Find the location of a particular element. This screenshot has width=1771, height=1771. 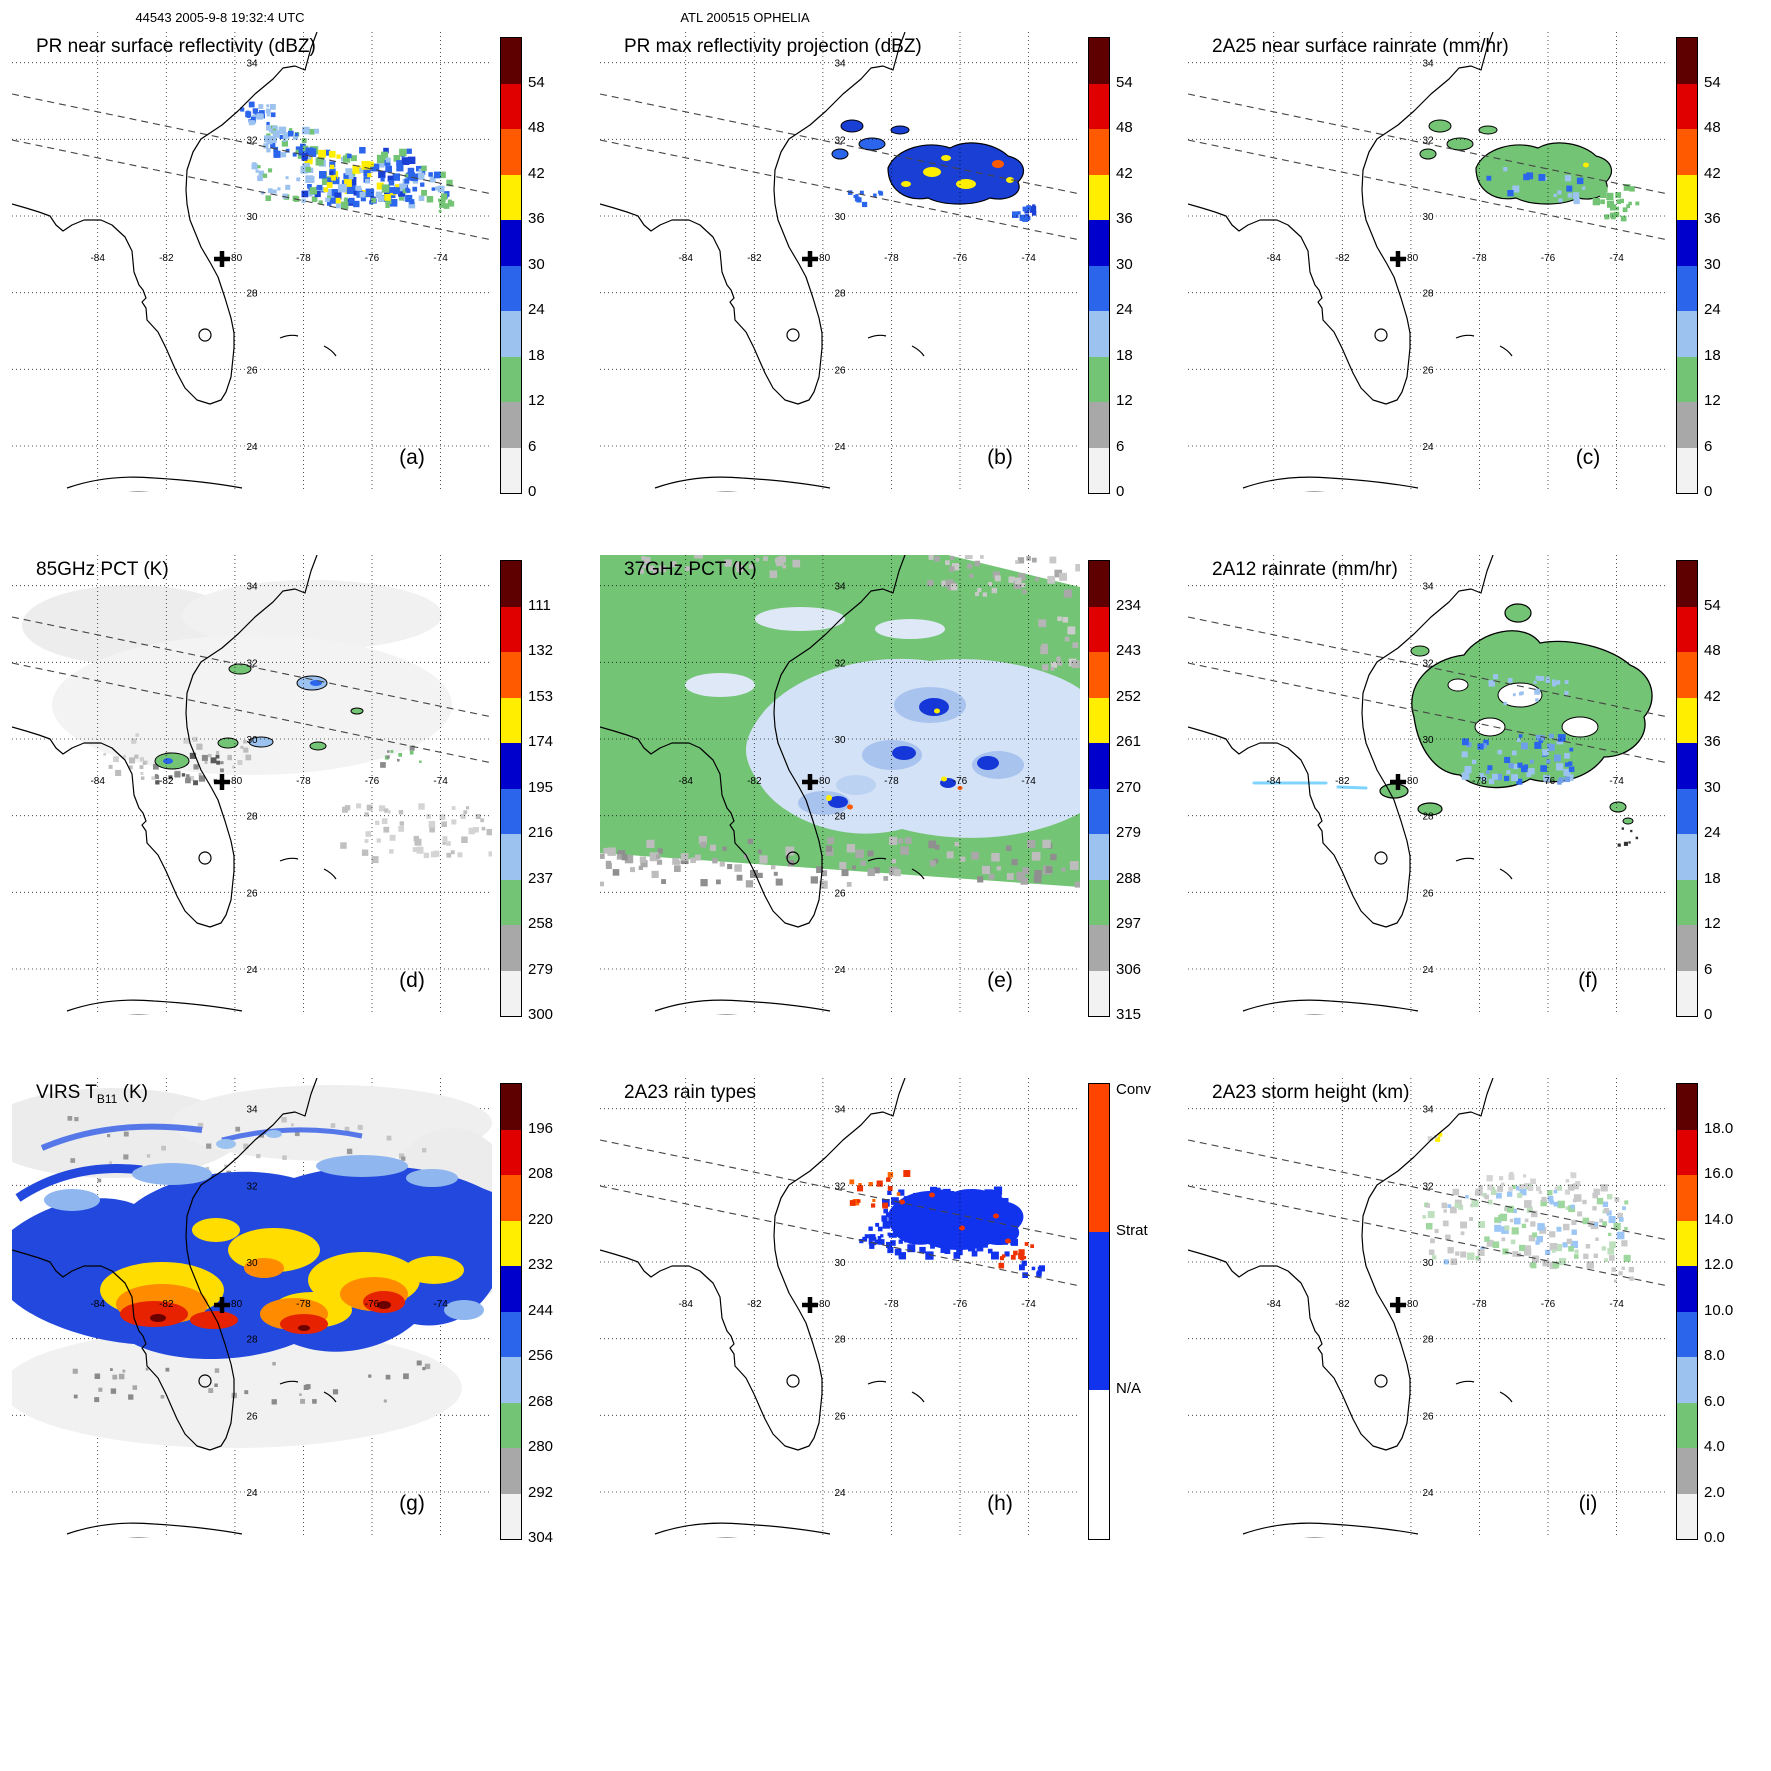

colorbar-tick-label: 174 is located at coordinates (541, 741).